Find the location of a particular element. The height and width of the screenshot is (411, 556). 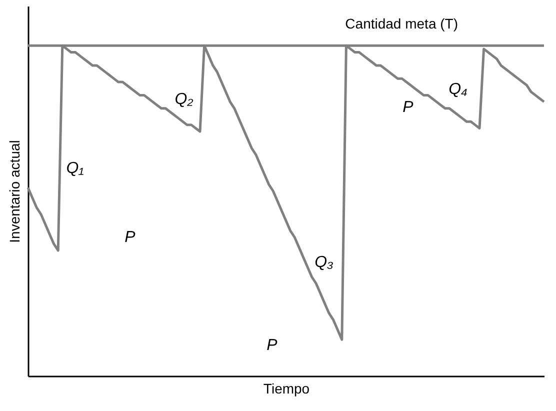

annotation: Q₃ is located at coordinates (324, 262).